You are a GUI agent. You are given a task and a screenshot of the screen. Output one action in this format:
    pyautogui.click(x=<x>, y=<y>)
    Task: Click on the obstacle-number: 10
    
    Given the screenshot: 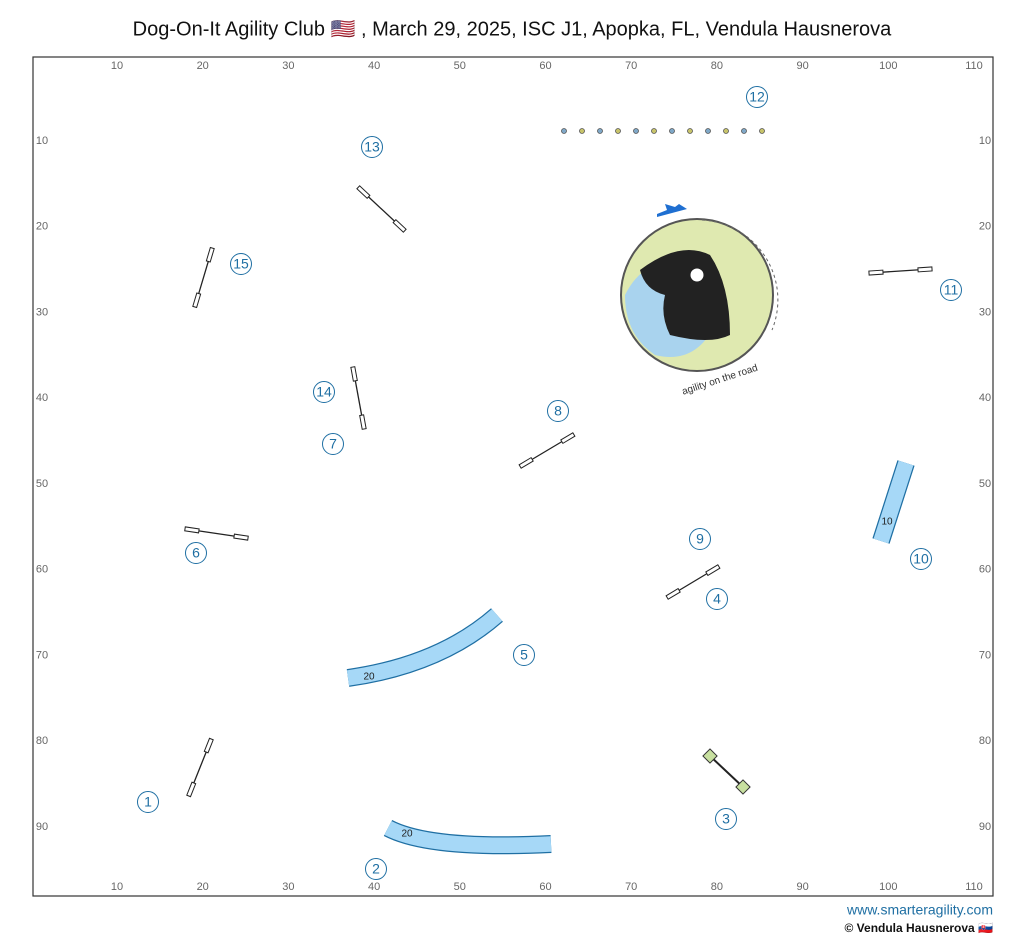 What is the action you would take?
    pyautogui.click(x=921, y=559)
    